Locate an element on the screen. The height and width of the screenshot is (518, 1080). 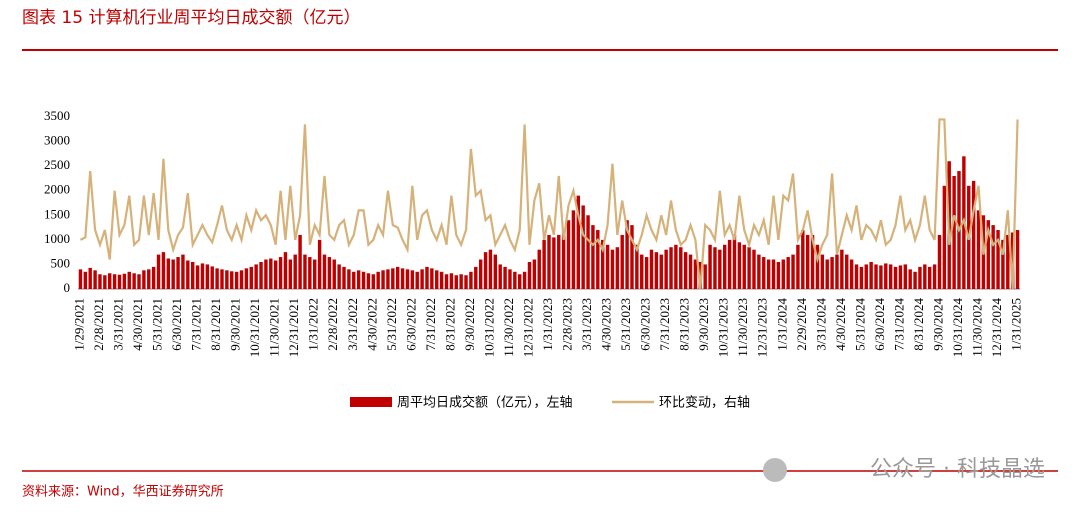
y-tick-label: 0 is located at coordinates (67, 287).